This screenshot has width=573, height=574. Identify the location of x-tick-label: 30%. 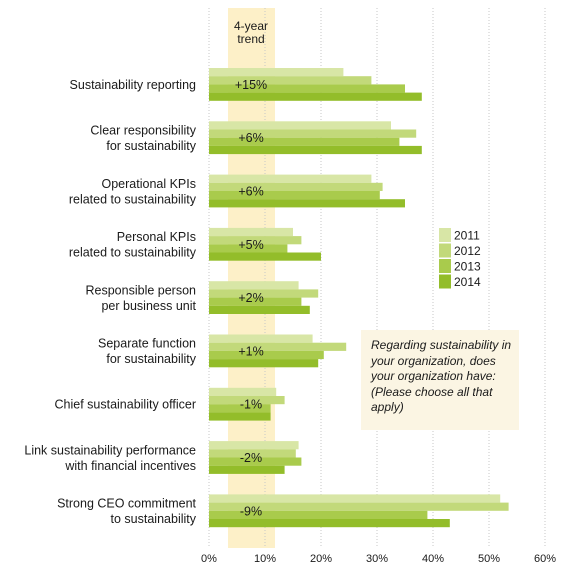
(377, 559).